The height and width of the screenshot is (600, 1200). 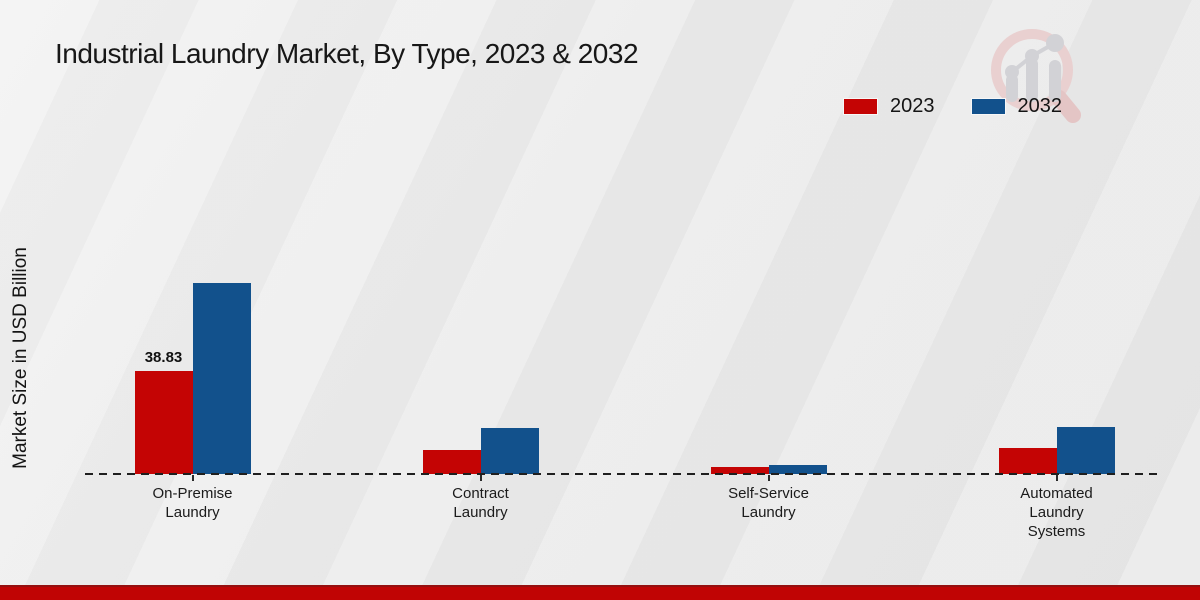 What do you see at coordinates (163, 422) in the screenshot?
I see `bar-2023-on-premise-laundry` at bounding box center [163, 422].